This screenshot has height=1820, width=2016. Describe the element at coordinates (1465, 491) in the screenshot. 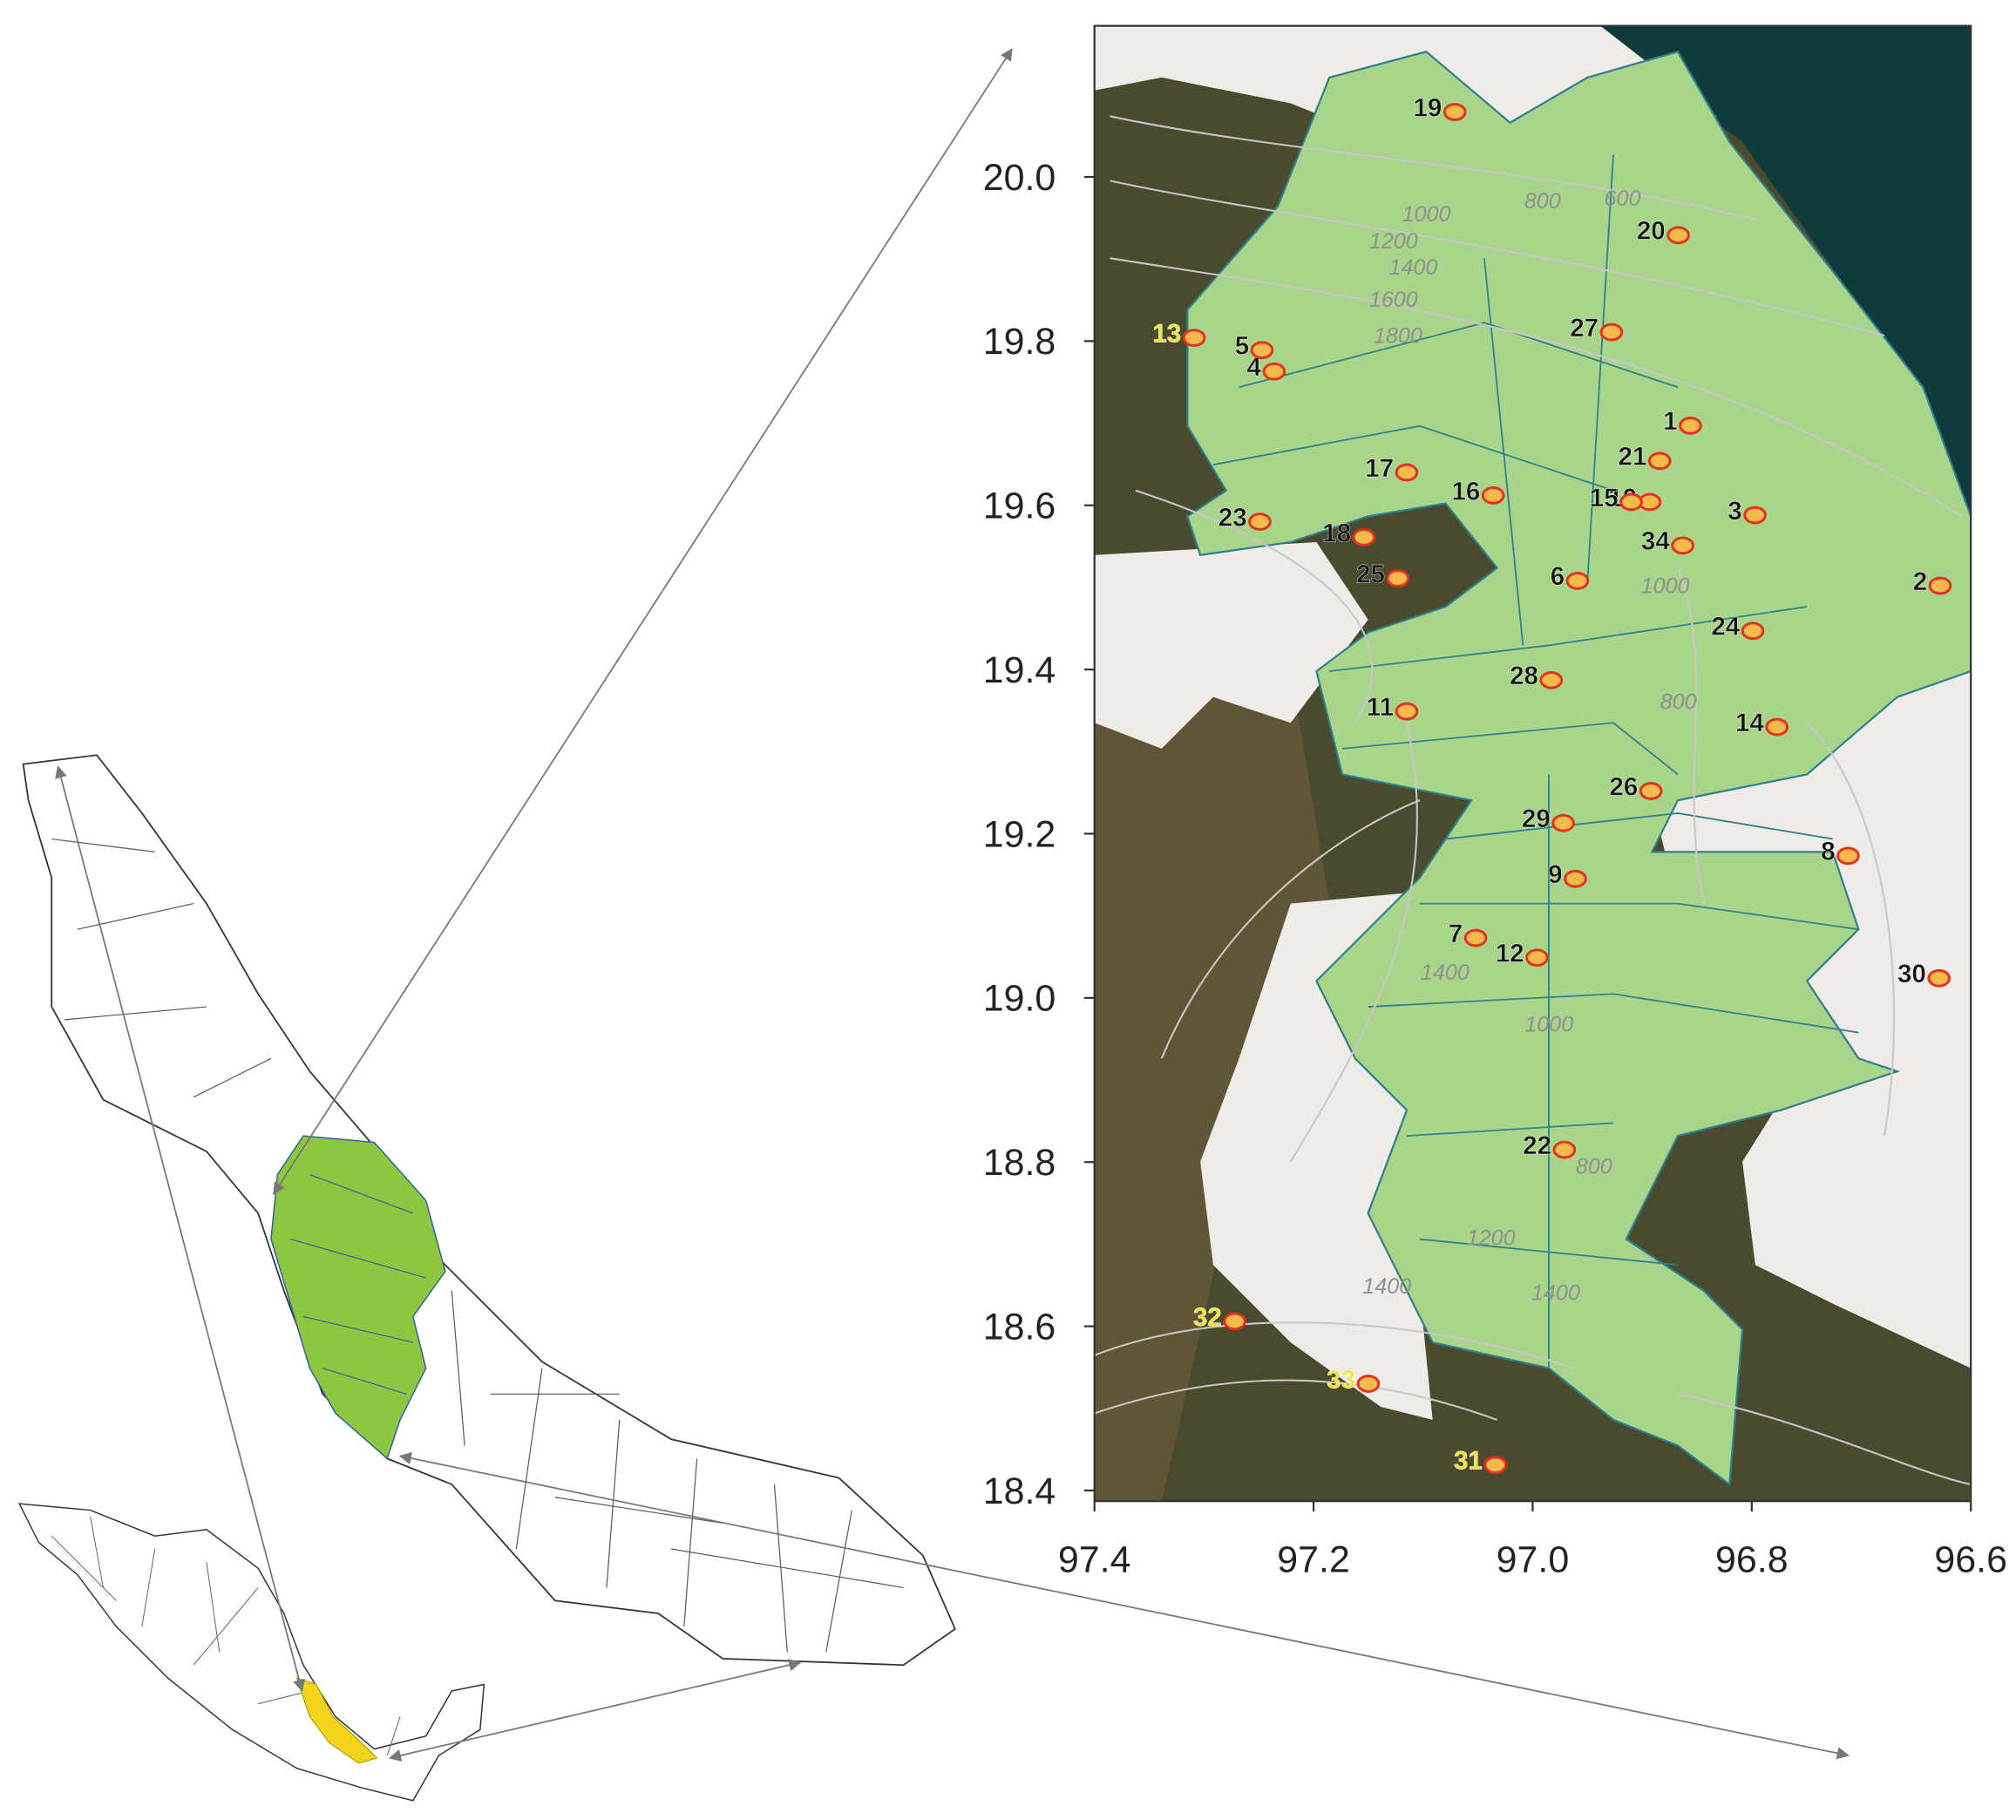

I see `station-label: 16` at that location.